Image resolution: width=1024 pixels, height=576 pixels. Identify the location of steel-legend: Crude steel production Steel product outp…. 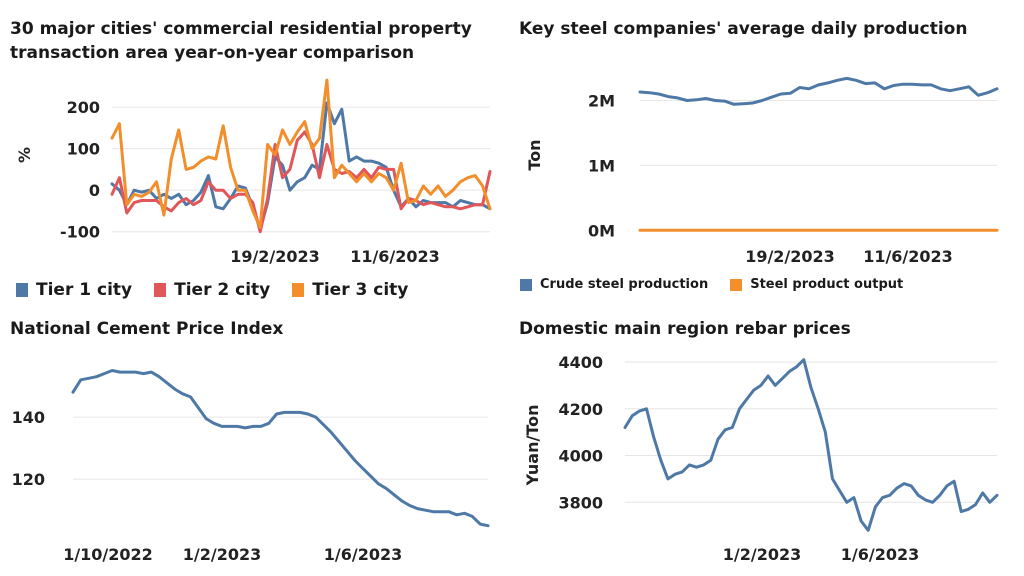
(722, 284).